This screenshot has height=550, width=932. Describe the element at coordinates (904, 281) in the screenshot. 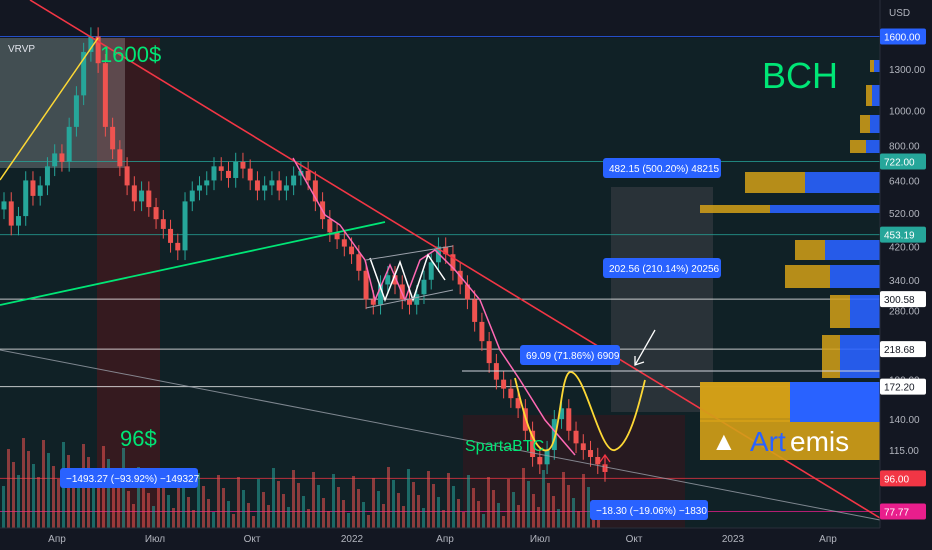

I see `y-tick-label: 340.00` at that location.